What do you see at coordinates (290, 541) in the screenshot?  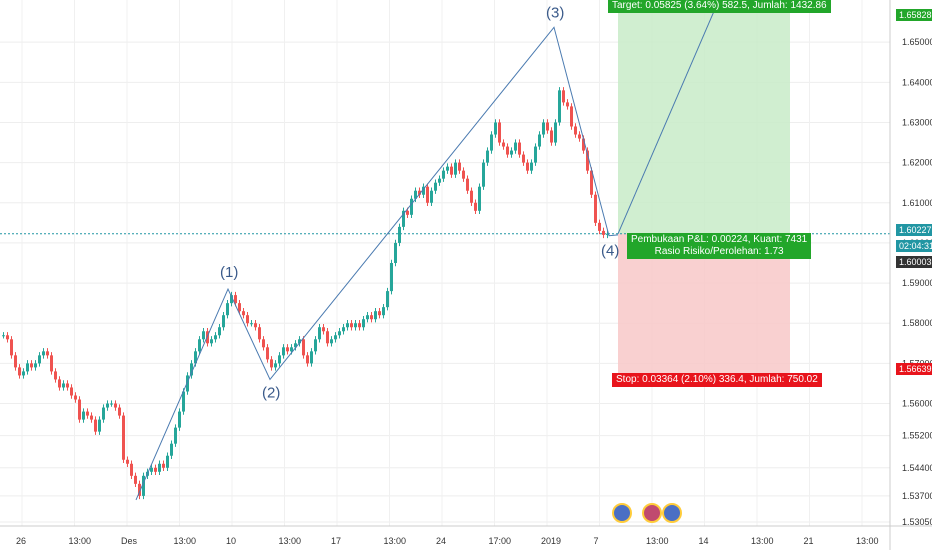 I see `x-tick-label: 13:00` at bounding box center [290, 541].